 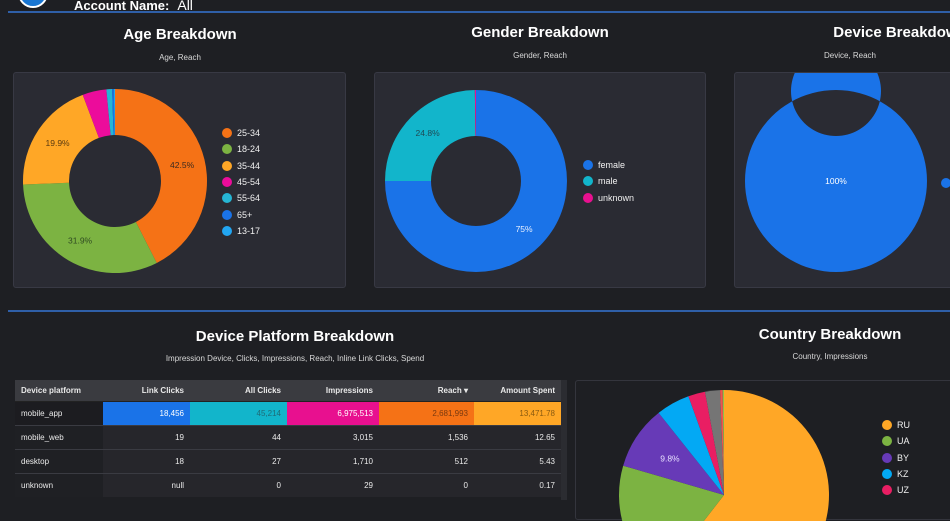 I want to click on legend-label: male, so click(x=608, y=181).